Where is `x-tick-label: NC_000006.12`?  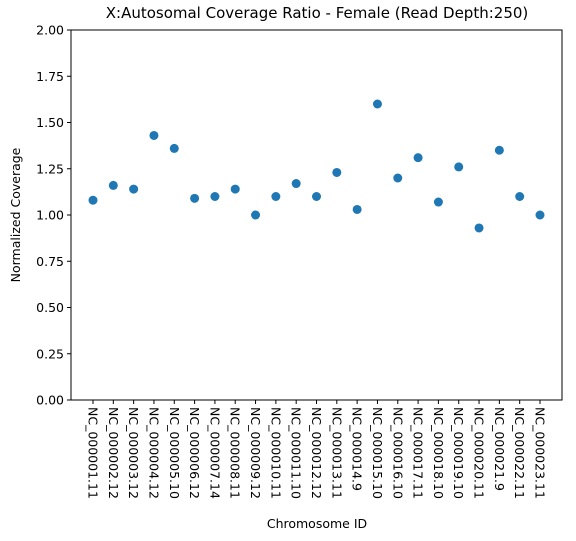
x-tick-label: NC_000006.12 is located at coordinates (194, 453).